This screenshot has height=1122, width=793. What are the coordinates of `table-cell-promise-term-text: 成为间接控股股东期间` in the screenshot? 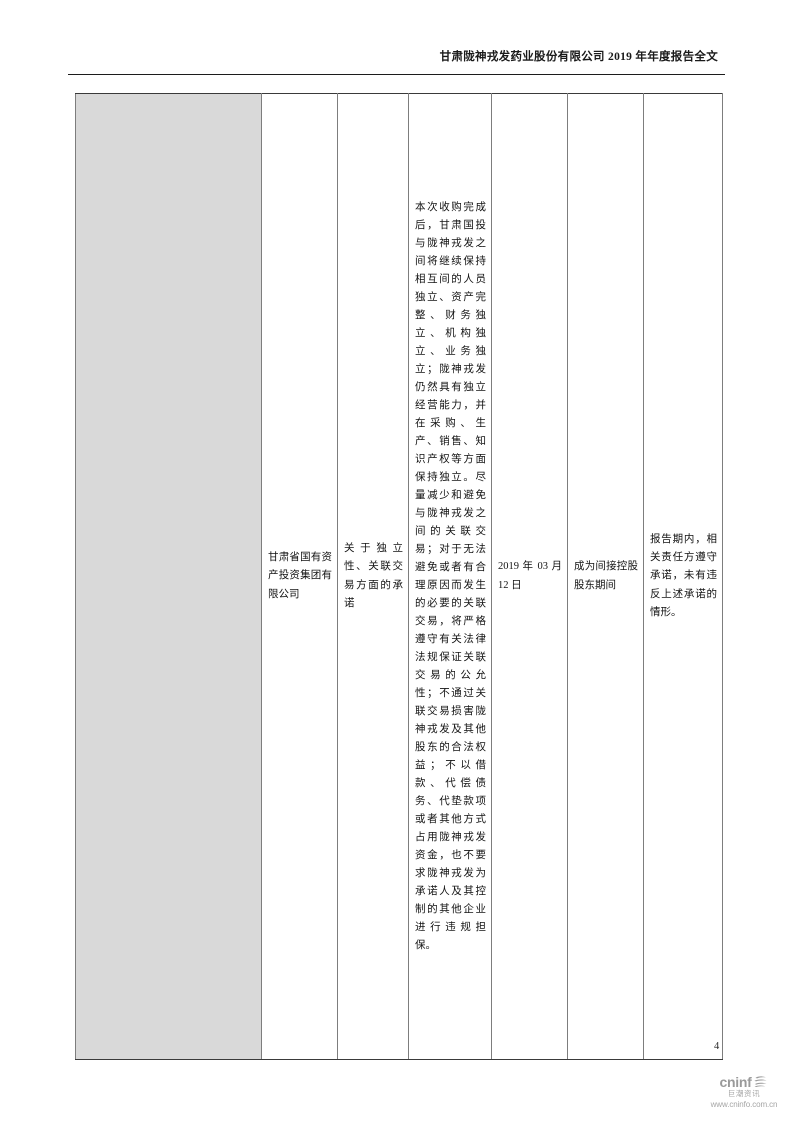 It's located at (606, 576).